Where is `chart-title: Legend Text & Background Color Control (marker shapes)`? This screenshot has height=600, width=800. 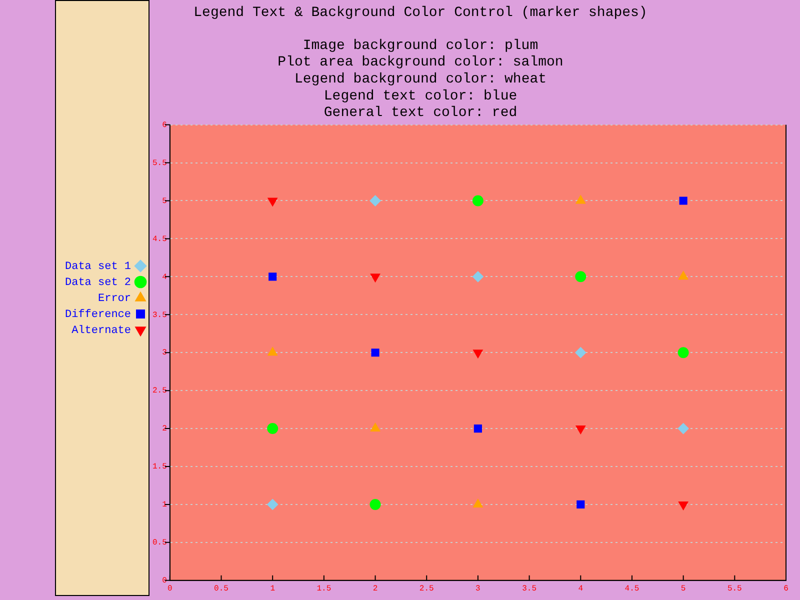
chart-title: Legend Text & Background Color Control (marker shapes) is located at coordinates (421, 13).